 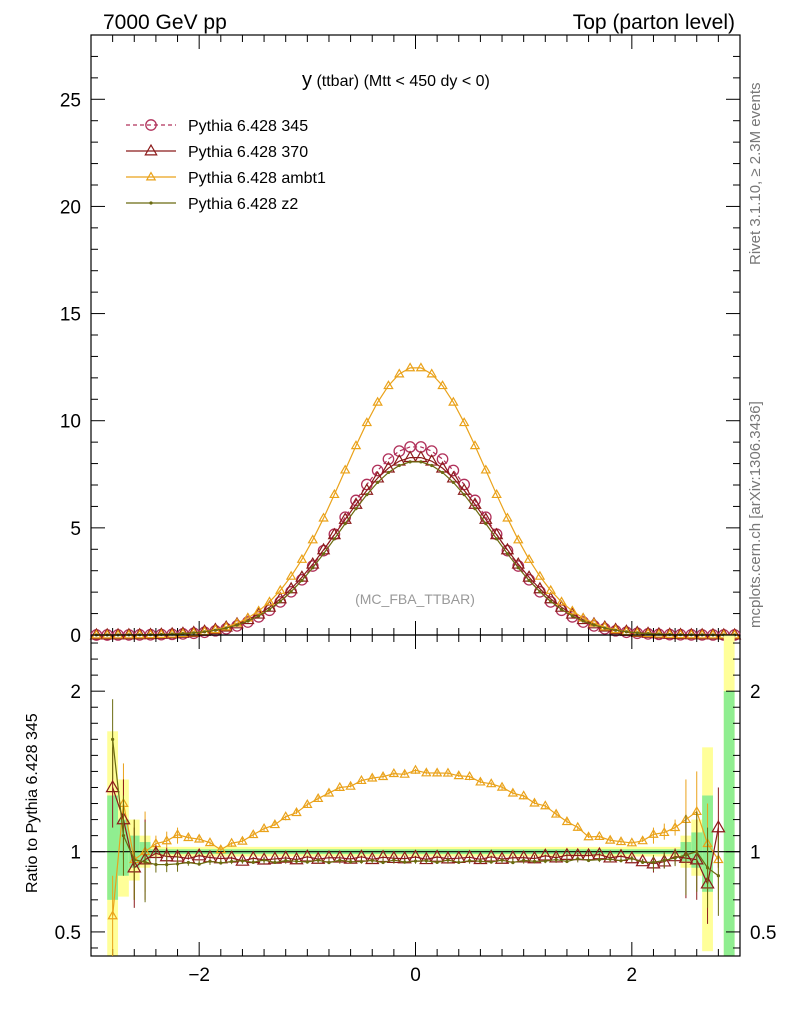 What do you see at coordinates (755, 692) in the screenshot?
I see `ratio-ytick-label-right-2: 2` at bounding box center [755, 692].